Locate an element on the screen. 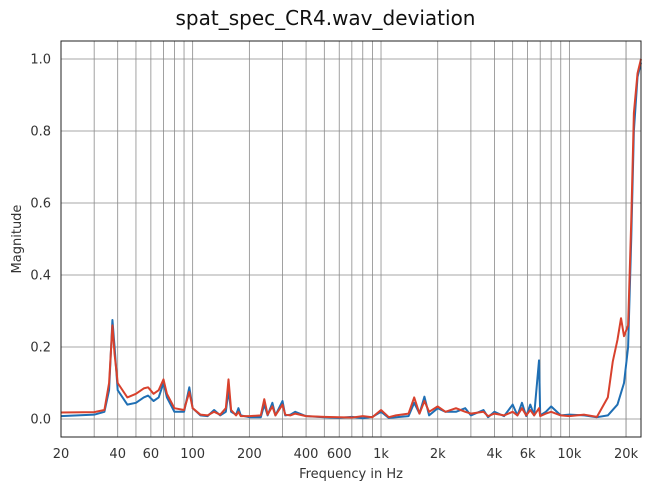 The height and width of the screenshot is (491, 651). x-tick-label: 100 is located at coordinates (192, 454).